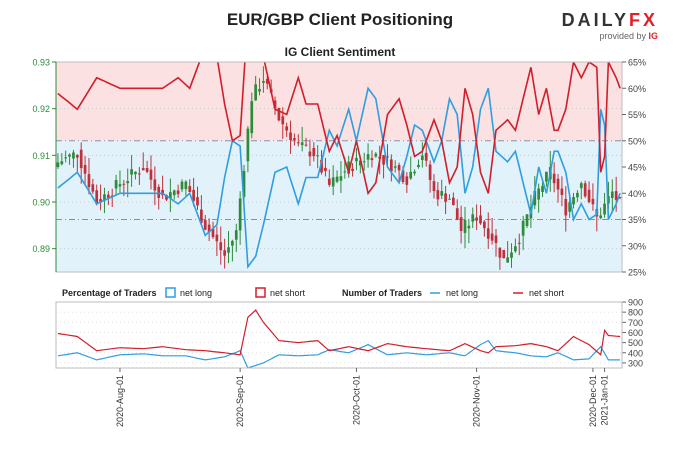 This screenshot has height=453, width=680. What do you see at coordinates (637, 63) in the screenshot?
I see `pct-tick-label: 65%` at bounding box center [637, 63].